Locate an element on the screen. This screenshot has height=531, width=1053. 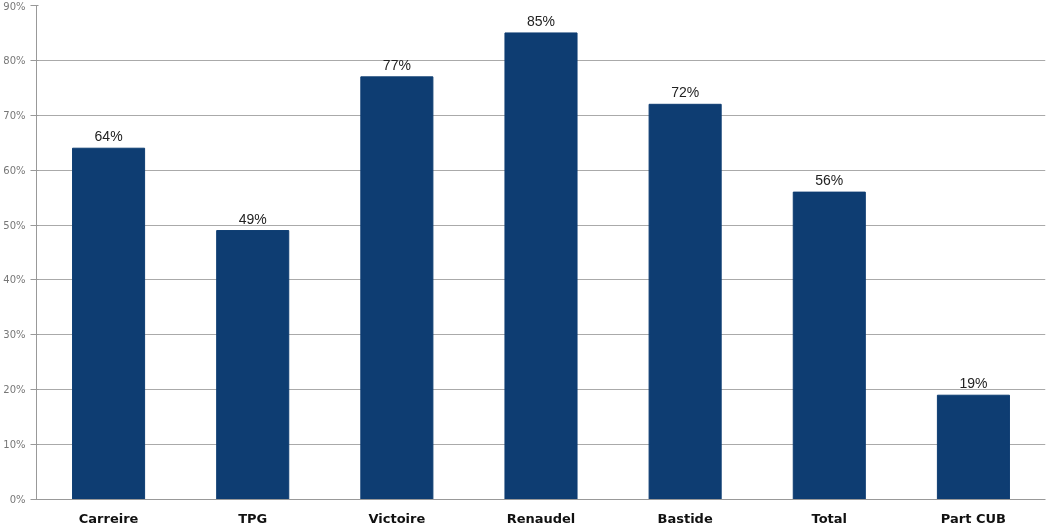
y-tick-label: 80% is located at coordinates (14, 60).